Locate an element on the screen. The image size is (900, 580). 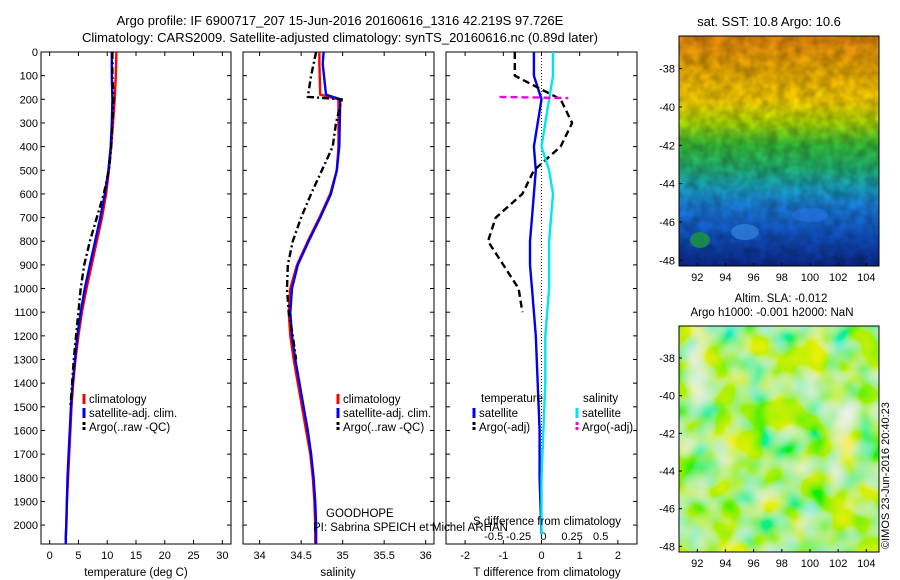
salinity-line-satellite-adj-clim- is located at coordinates (315, 298).